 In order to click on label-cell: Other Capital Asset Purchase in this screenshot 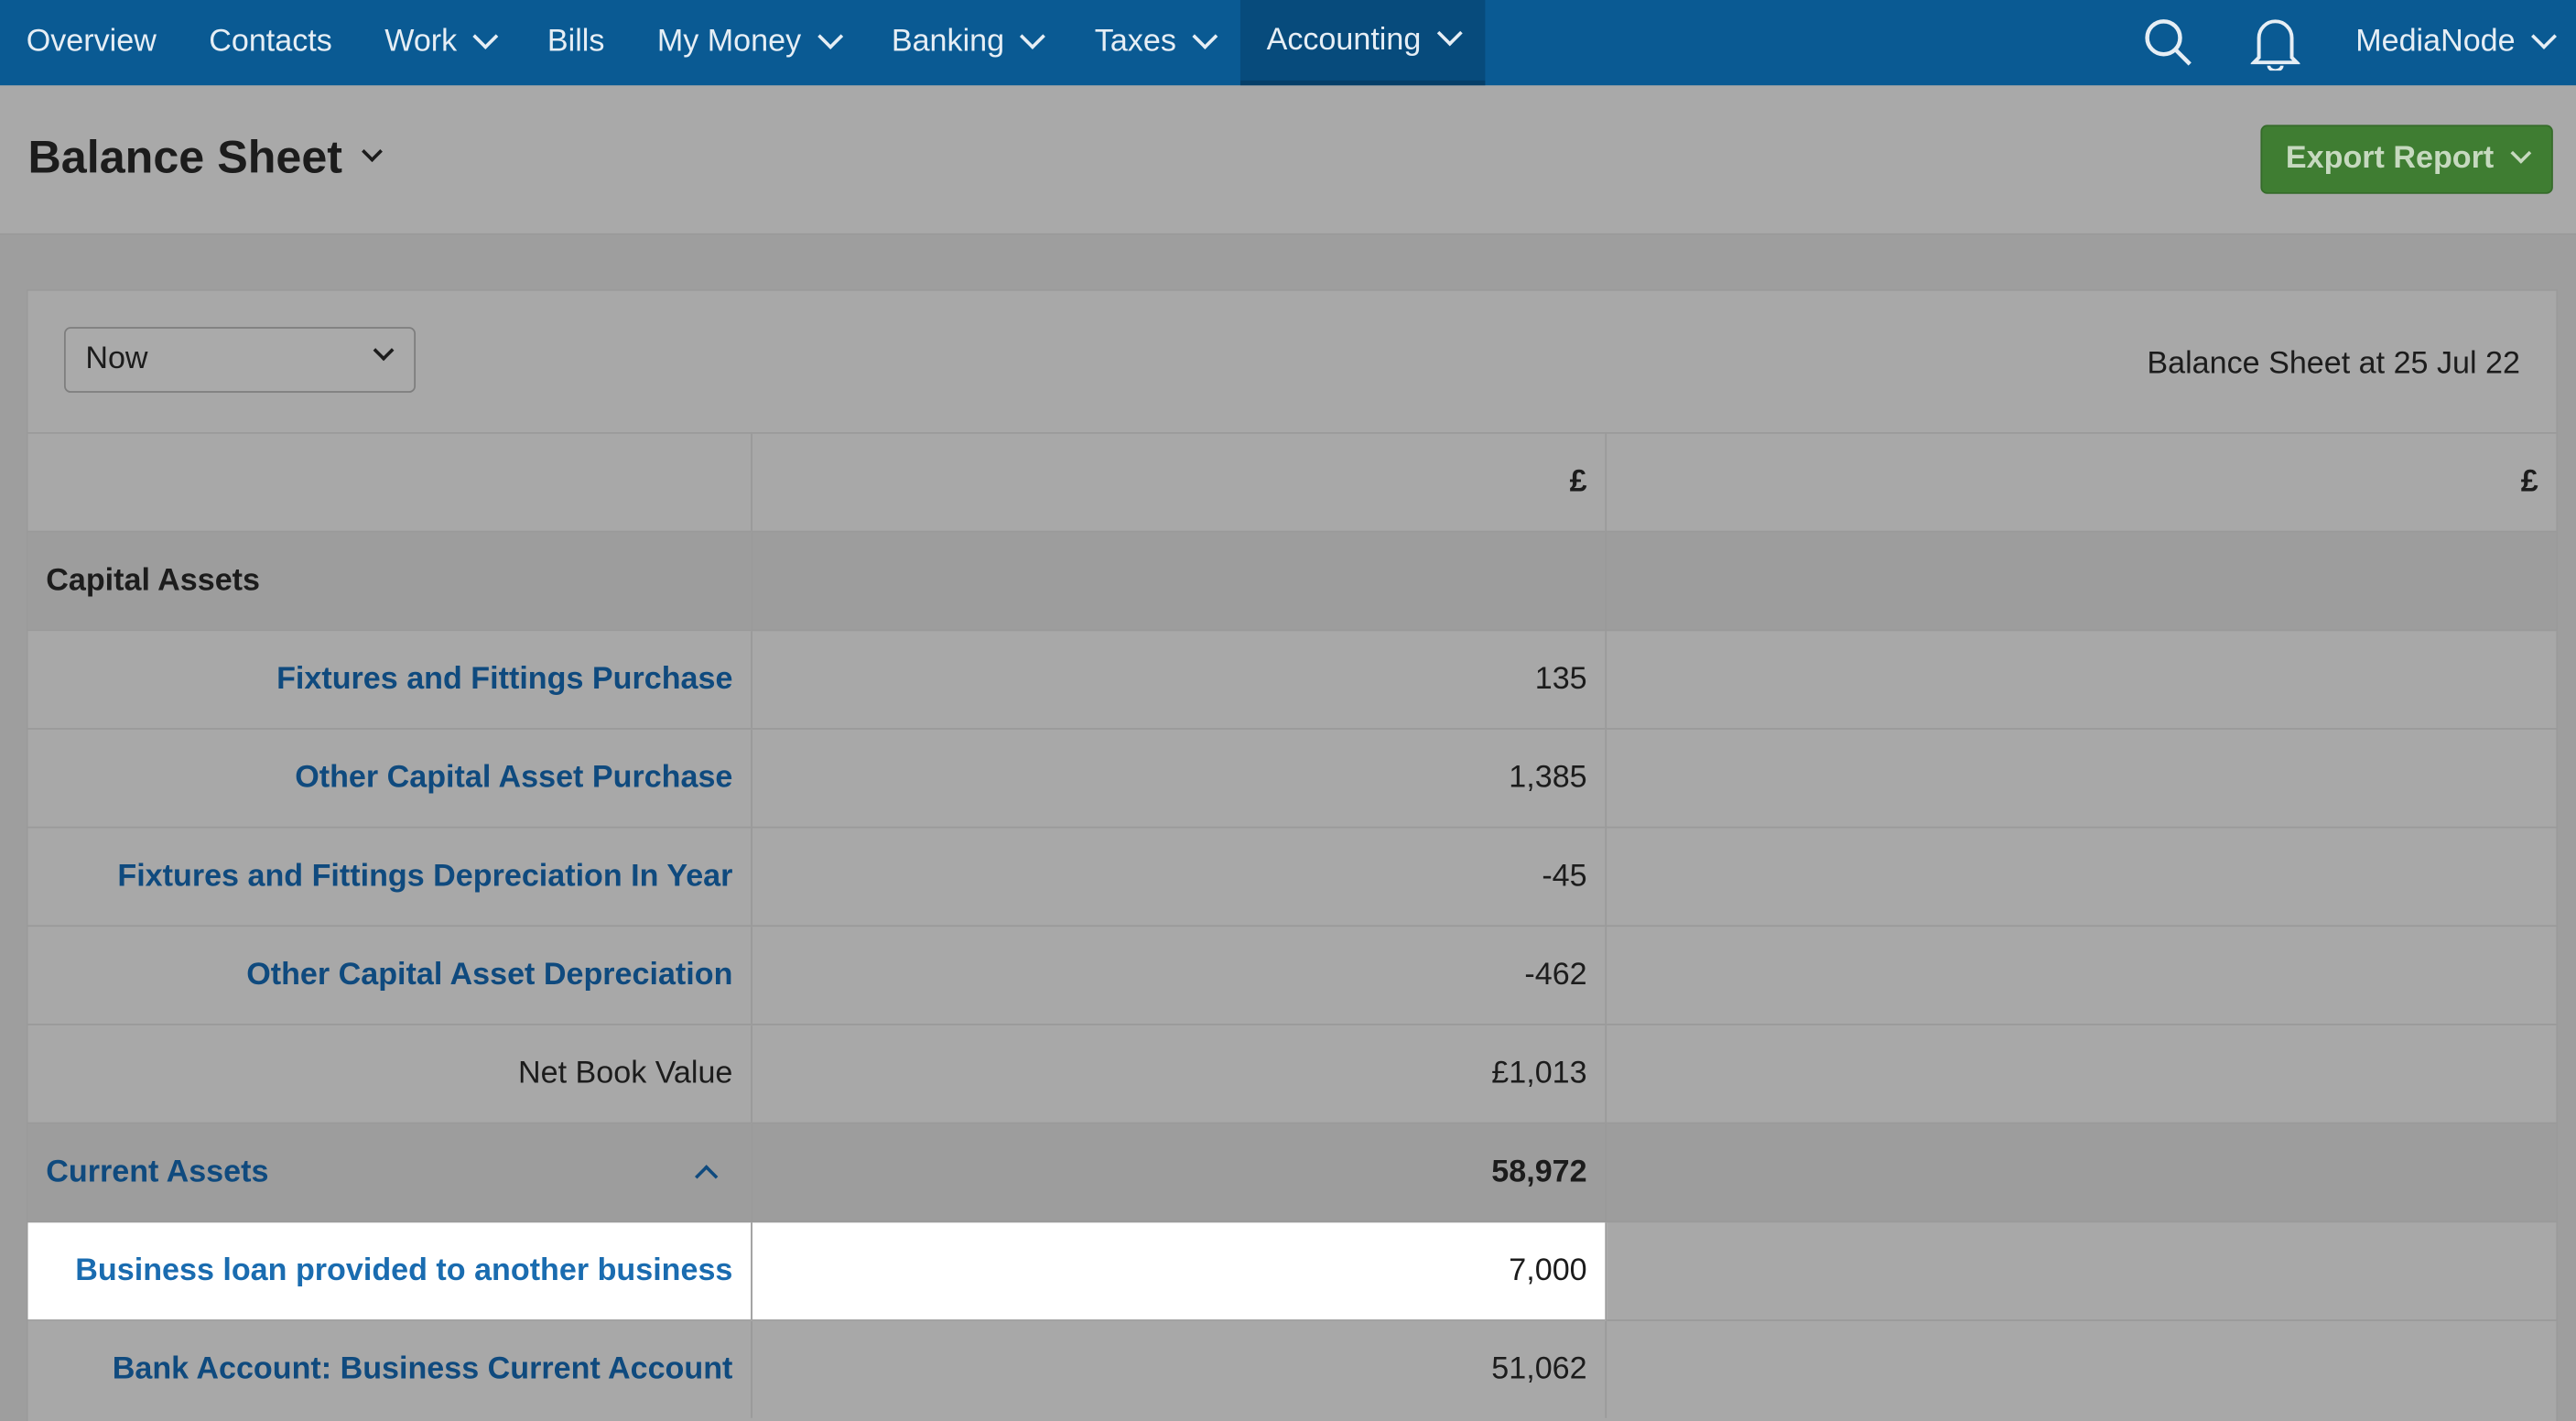, I will do `click(390, 778)`.